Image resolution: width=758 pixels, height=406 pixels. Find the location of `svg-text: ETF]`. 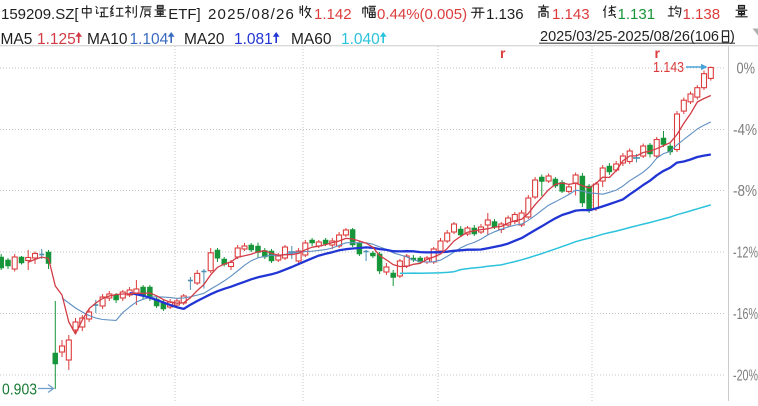

svg-text: ETF] is located at coordinates (184, 14).